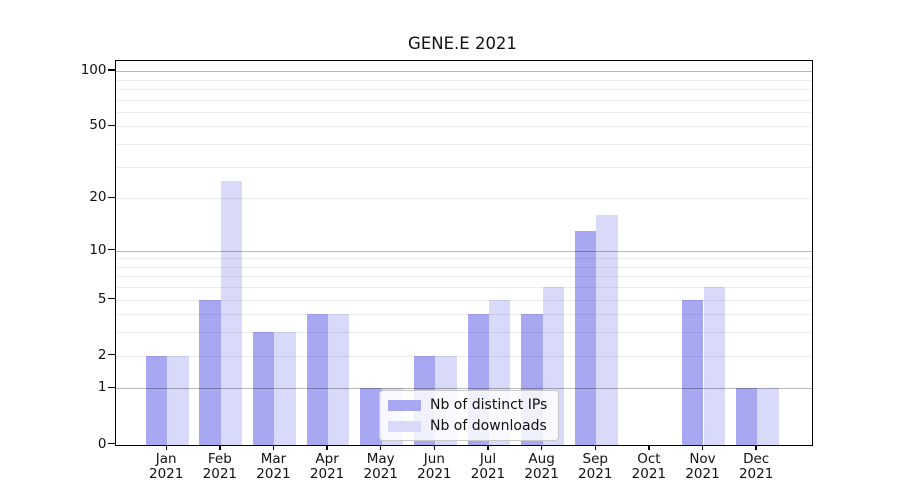  What do you see at coordinates (102, 354) in the screenshot?
I see `y-tick-label: 2` at bounding box center [102, 354].